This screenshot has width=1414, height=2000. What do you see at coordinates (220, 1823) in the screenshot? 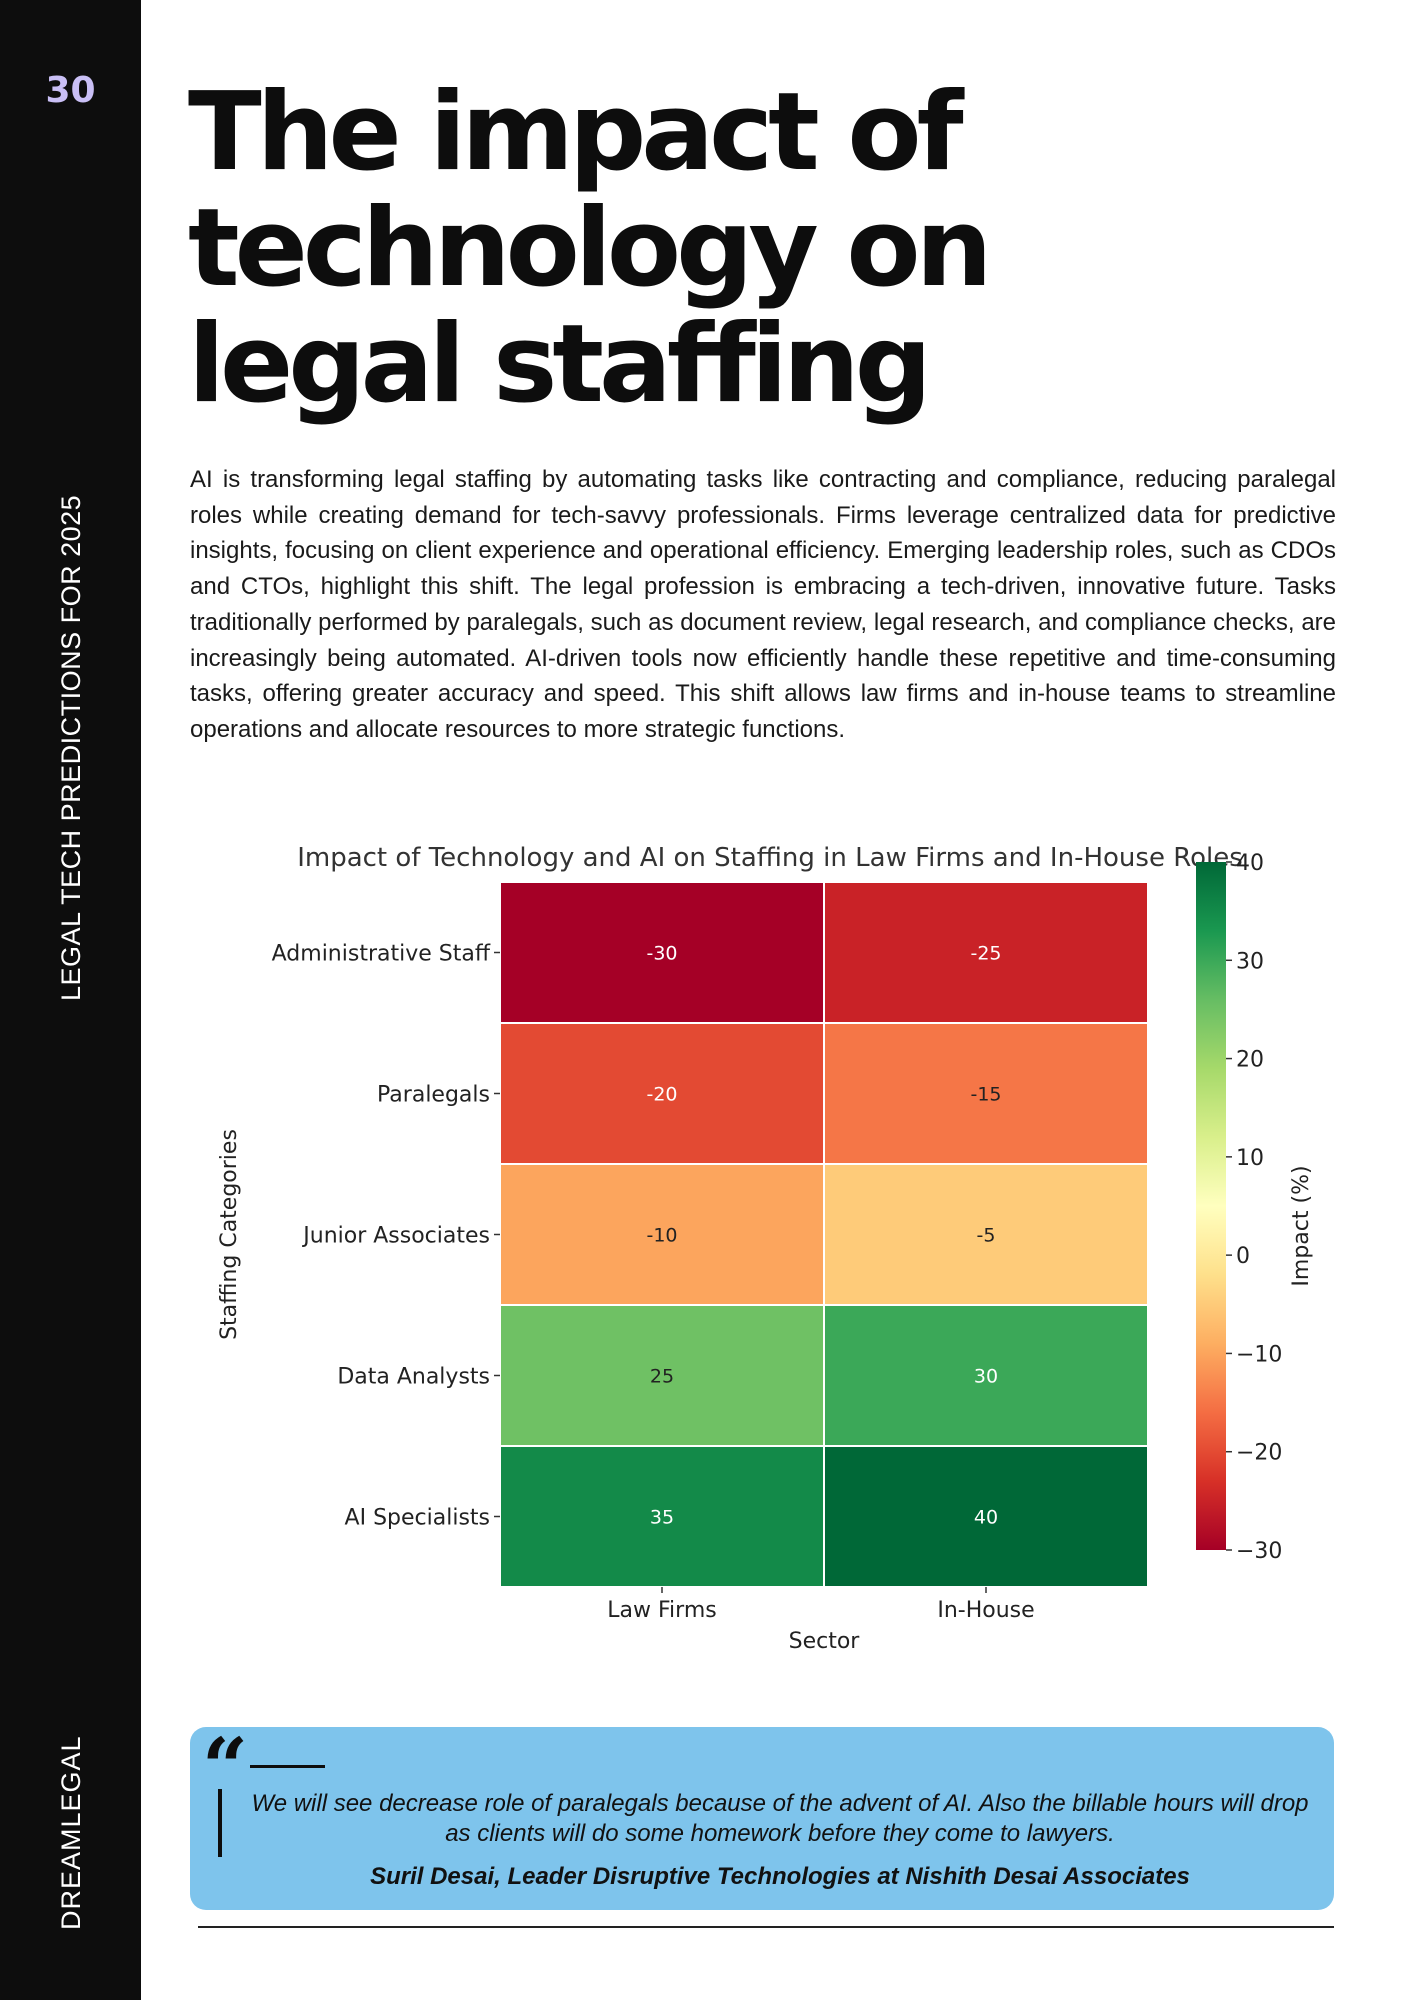
I see `quote-bar` at bounding box center [220, 1823].